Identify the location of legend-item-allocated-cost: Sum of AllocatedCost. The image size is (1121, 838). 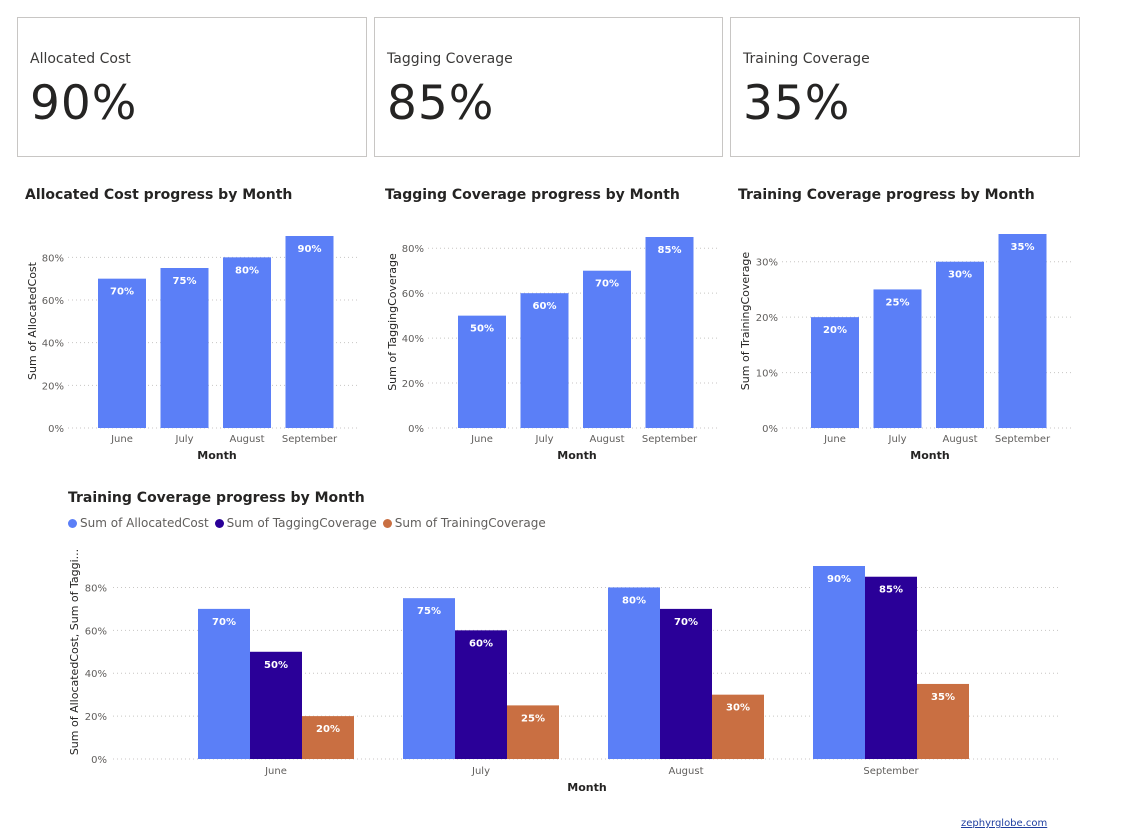
(138, 523).